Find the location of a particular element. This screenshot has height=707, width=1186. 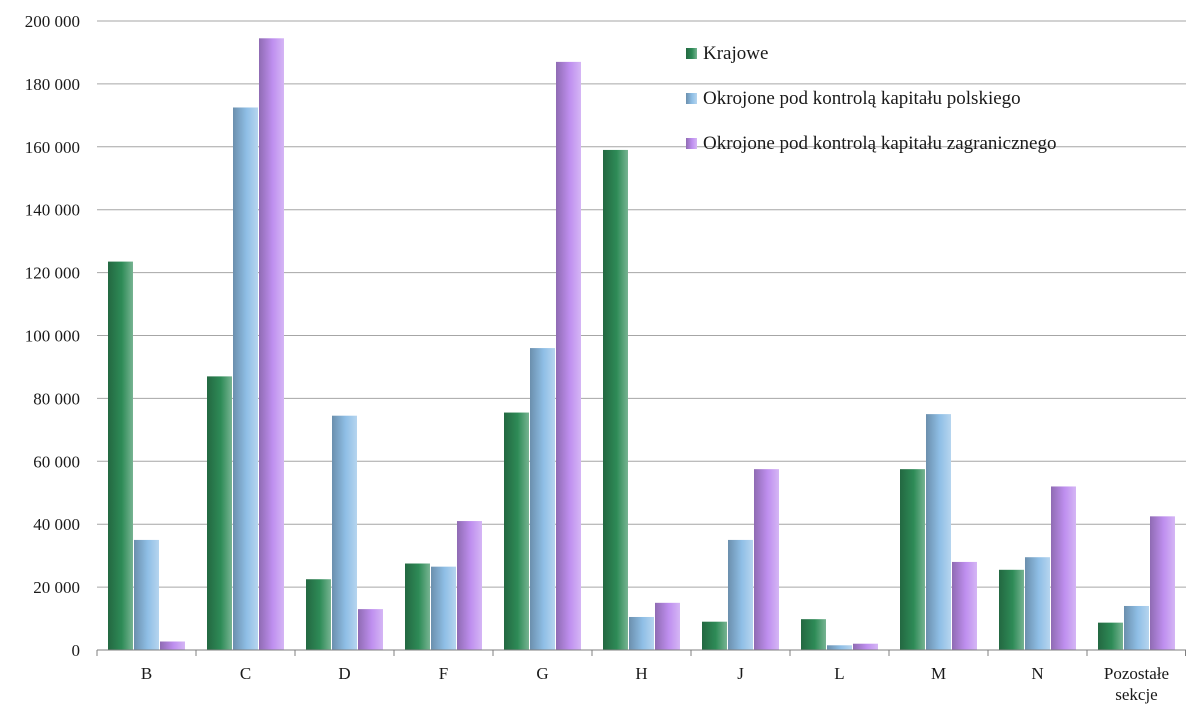

y-tick-label: 140 000 is located at coordinates (52, 210).